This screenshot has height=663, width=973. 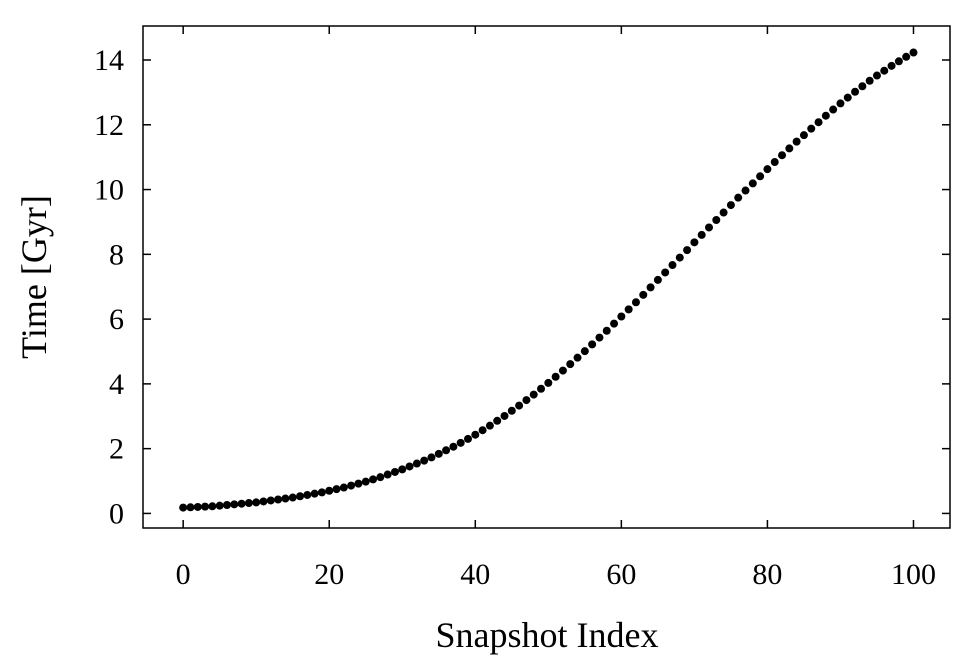 What do you see at coordinates (109, 190) in the screenshot?
I see `y-tick-label-5: 10` at bounding box center [109, 190].